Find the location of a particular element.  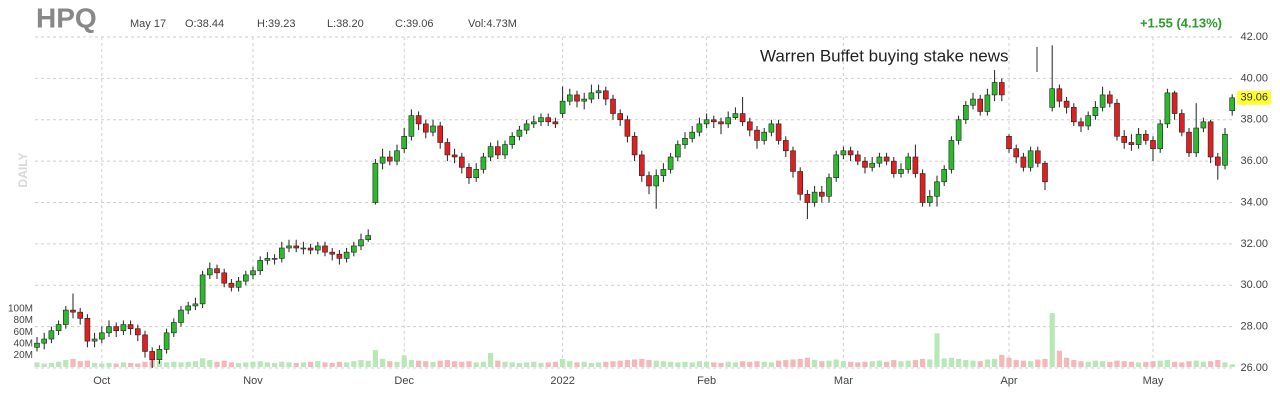

y-tick-label: 38.00 is located at coordinates (1254, 120).